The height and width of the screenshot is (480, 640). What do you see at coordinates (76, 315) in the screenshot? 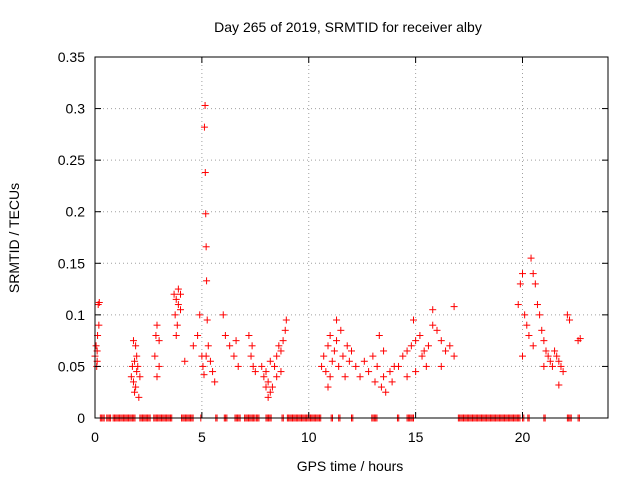
I see `y-tick-label: 0.1` at bounding box center [76, 315].